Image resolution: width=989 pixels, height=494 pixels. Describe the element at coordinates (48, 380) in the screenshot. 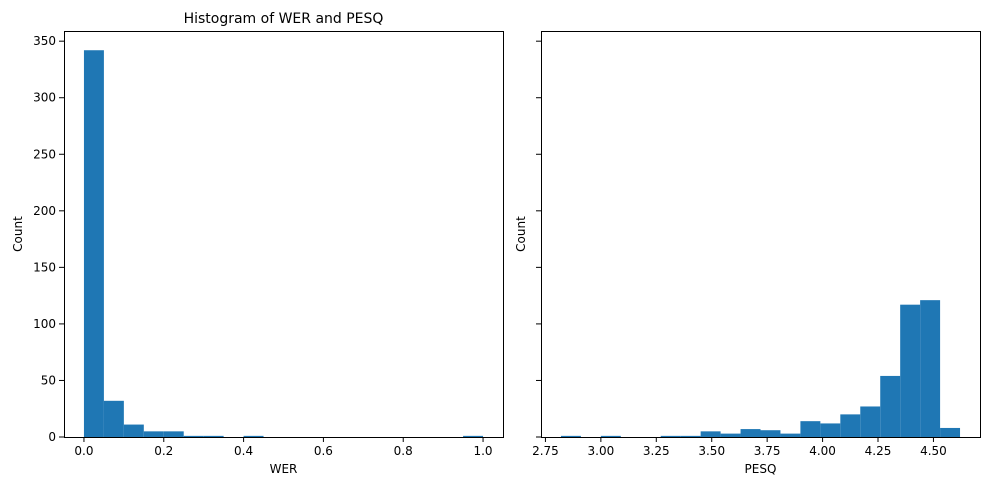

I see `wer-y-tick-label: 50` at that location.